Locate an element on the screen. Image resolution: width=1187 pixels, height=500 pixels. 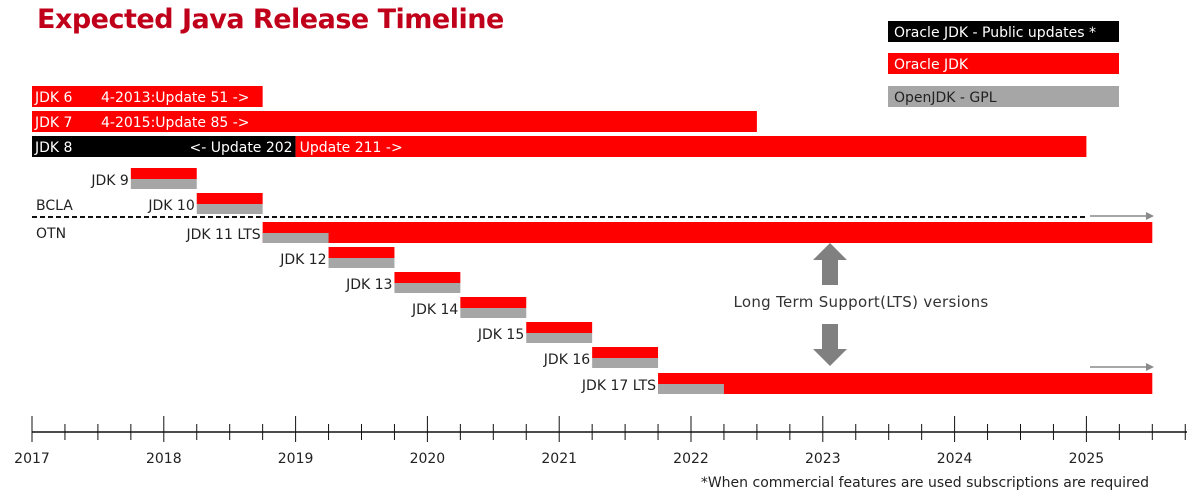
row-label-jdk-8: JDK 8 is located at coordinates (53, 148).